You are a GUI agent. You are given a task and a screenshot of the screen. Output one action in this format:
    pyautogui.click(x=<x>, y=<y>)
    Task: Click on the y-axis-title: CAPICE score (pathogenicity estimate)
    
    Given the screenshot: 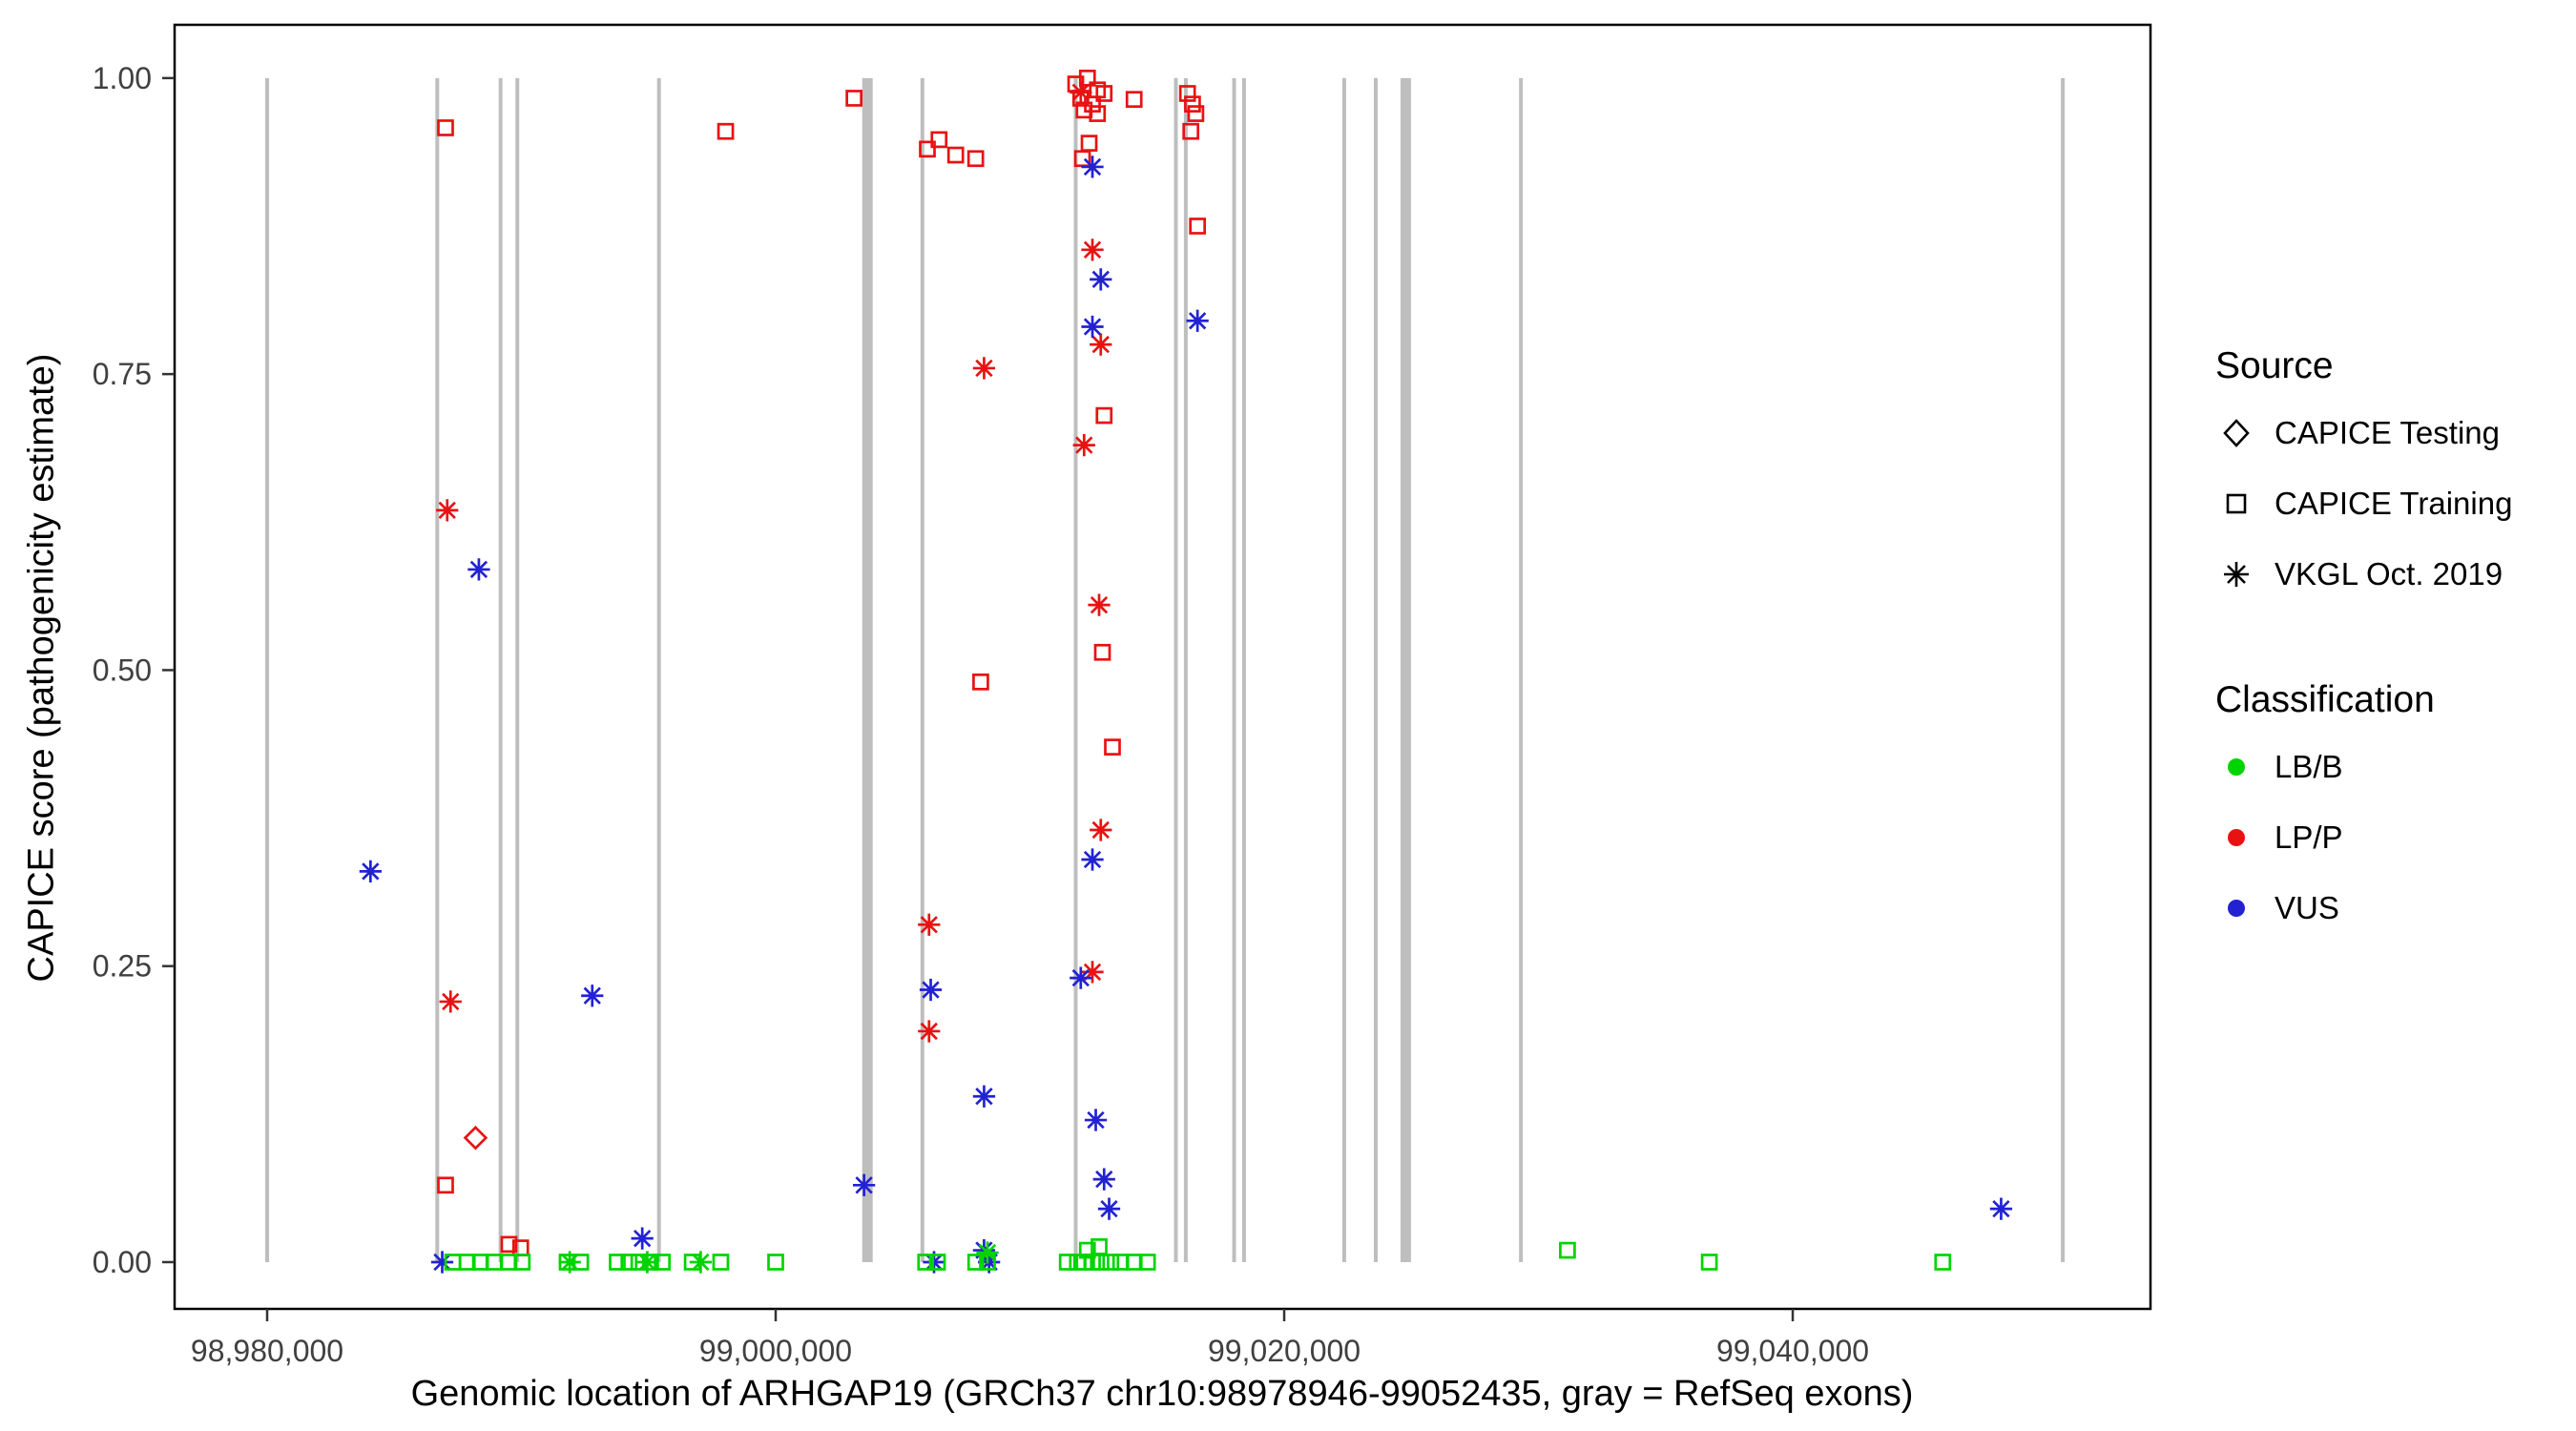 What is the action you would take?
    pyautogui.click(x=41, y=668)
    